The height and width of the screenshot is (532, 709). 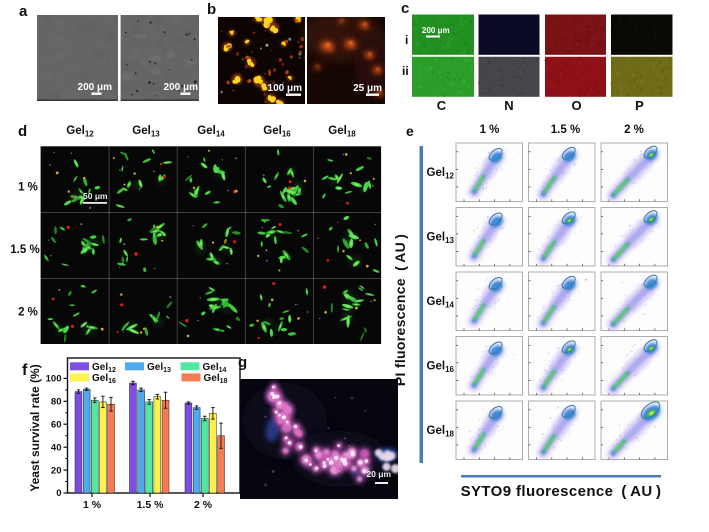 What do you see at coordinates (211, 9) in the screenshot?
I see `svg-text: b` at bounding box center [211, 9].